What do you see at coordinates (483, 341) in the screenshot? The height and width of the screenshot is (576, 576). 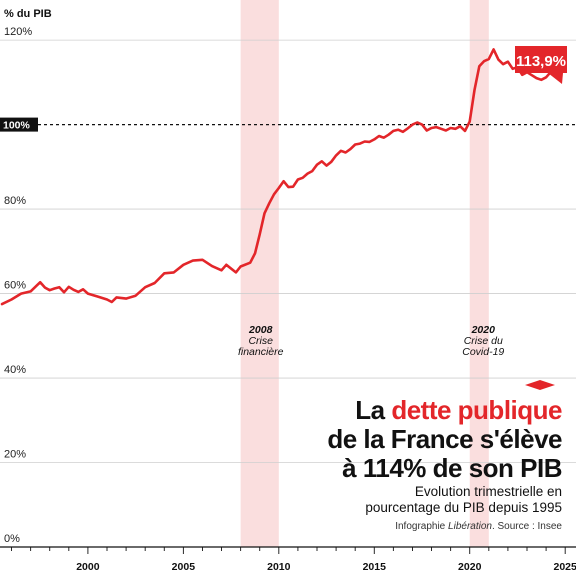 I see `annotation-text: Crise du` at bounding box center [483, 341].